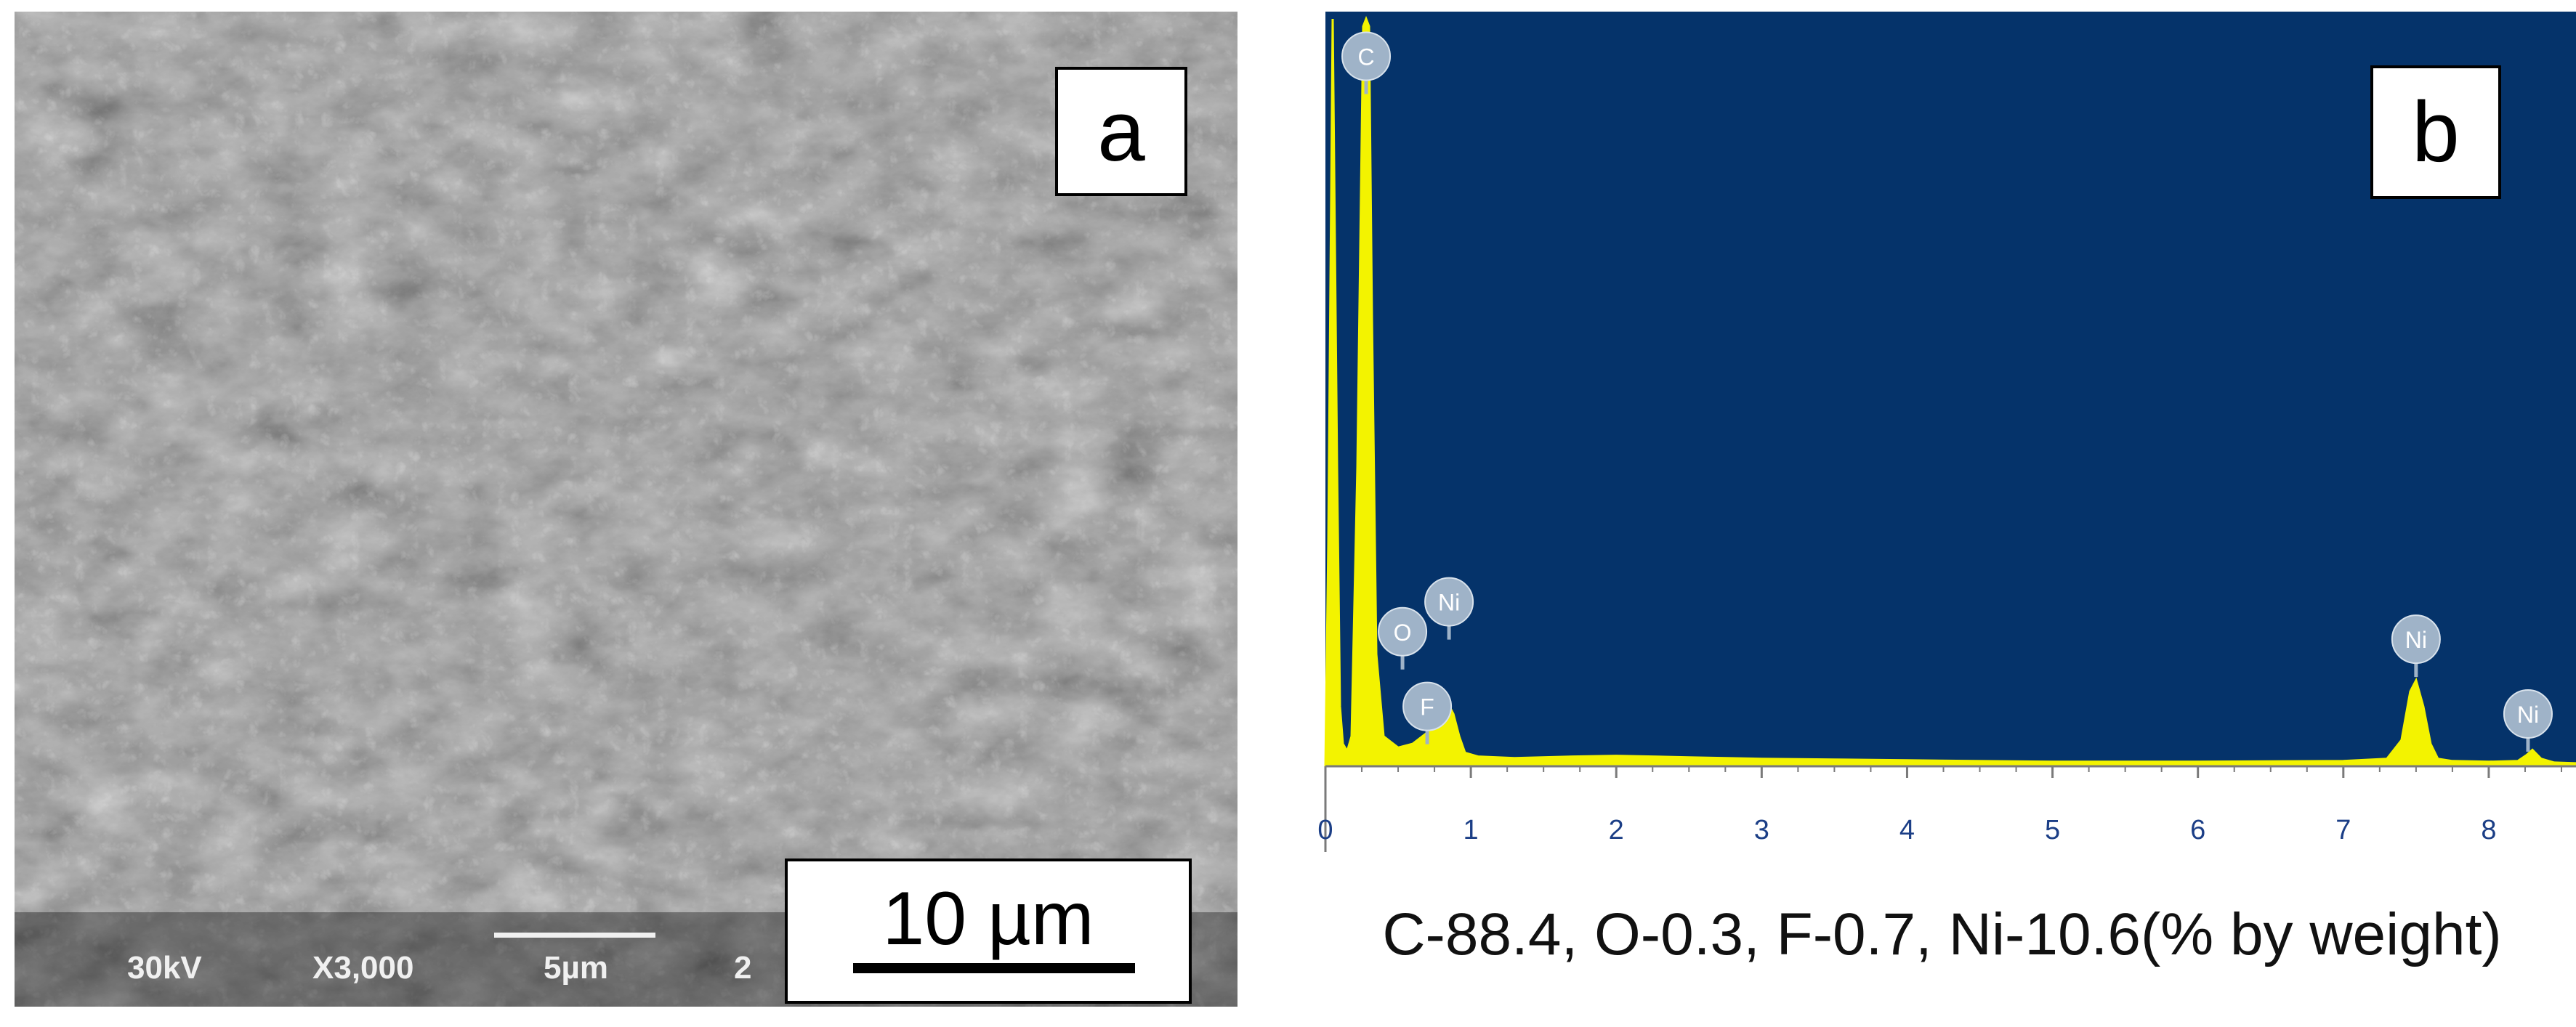 This screenshot has height=1027, width=2576. I want to click on scale-bar-box: 10 µm, so click(989, 931).